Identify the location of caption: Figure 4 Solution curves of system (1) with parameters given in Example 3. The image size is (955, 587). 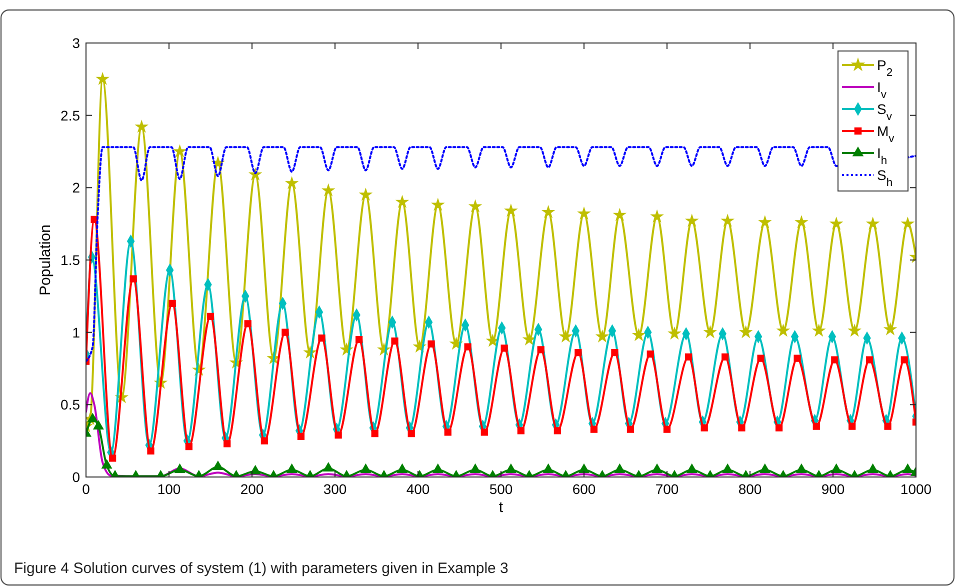
(261, 568).